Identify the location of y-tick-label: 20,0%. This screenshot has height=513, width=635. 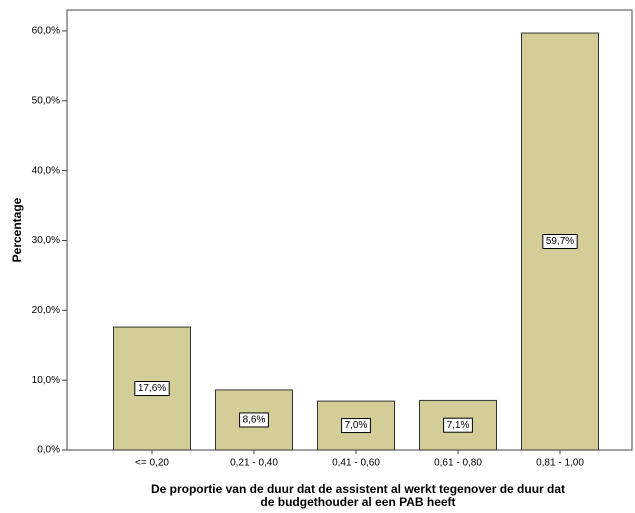
(46, 310).